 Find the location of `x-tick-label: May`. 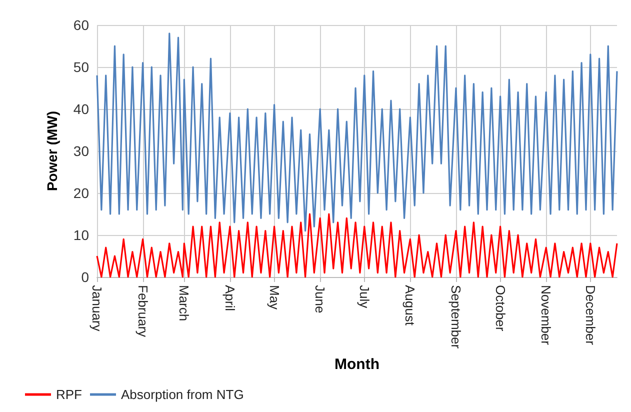

x-tick-label: May is located at coordinates (274, 297).